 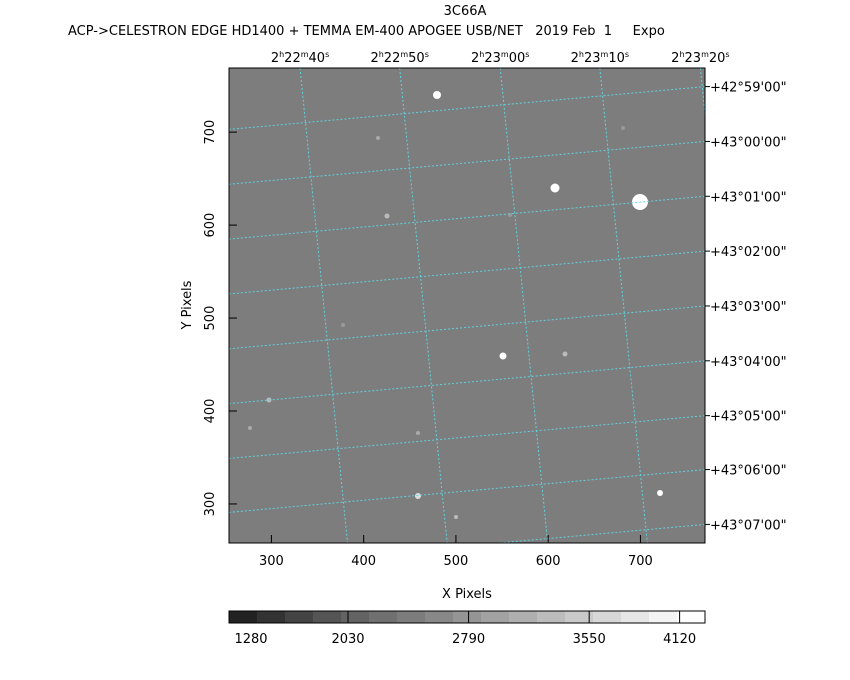 What do you see at coordinates (210, 318) in the screenshot?
I see `y-tick-label: 500` at bounding box center [210, 318].